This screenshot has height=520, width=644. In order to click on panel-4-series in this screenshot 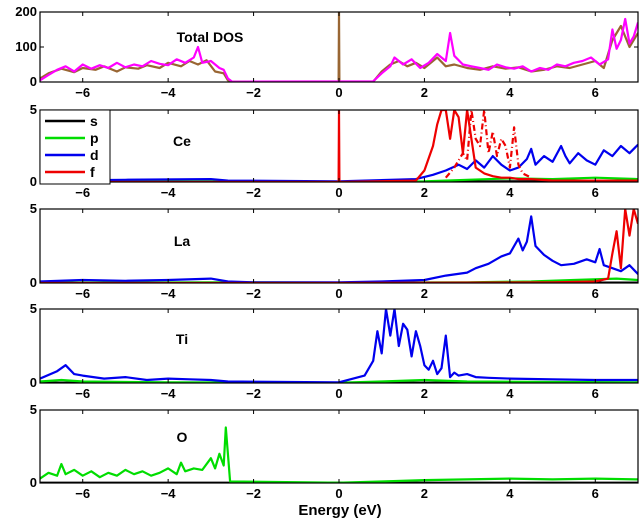, I will do `click(339, 454)`.